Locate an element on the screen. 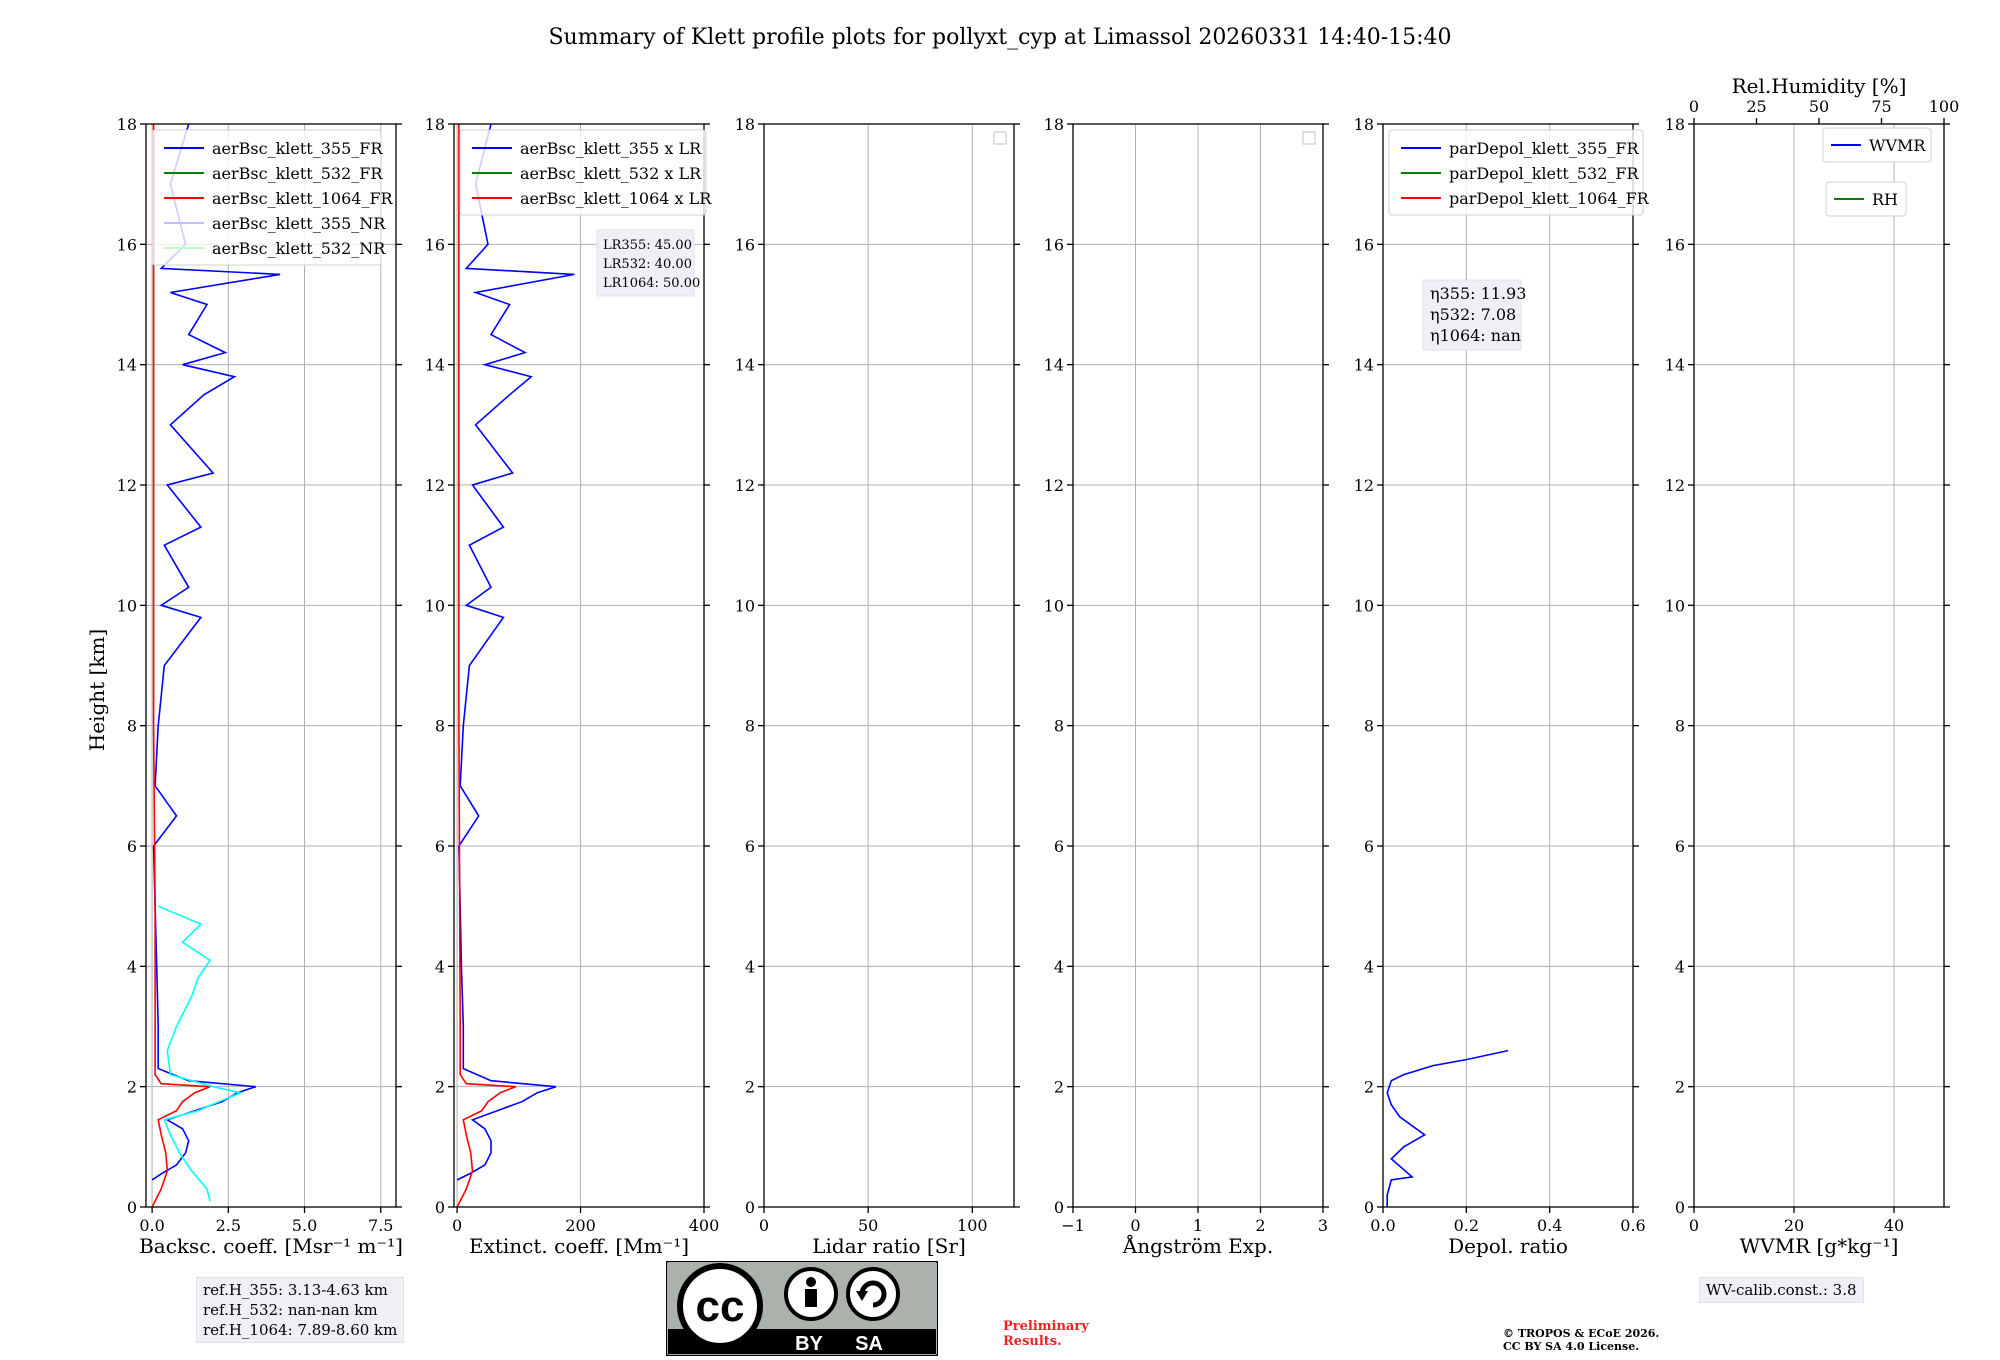 The width and height of the screenshot is (2000, 1360). x-tick-label: 40 is located at coordinates (1894, 1225).